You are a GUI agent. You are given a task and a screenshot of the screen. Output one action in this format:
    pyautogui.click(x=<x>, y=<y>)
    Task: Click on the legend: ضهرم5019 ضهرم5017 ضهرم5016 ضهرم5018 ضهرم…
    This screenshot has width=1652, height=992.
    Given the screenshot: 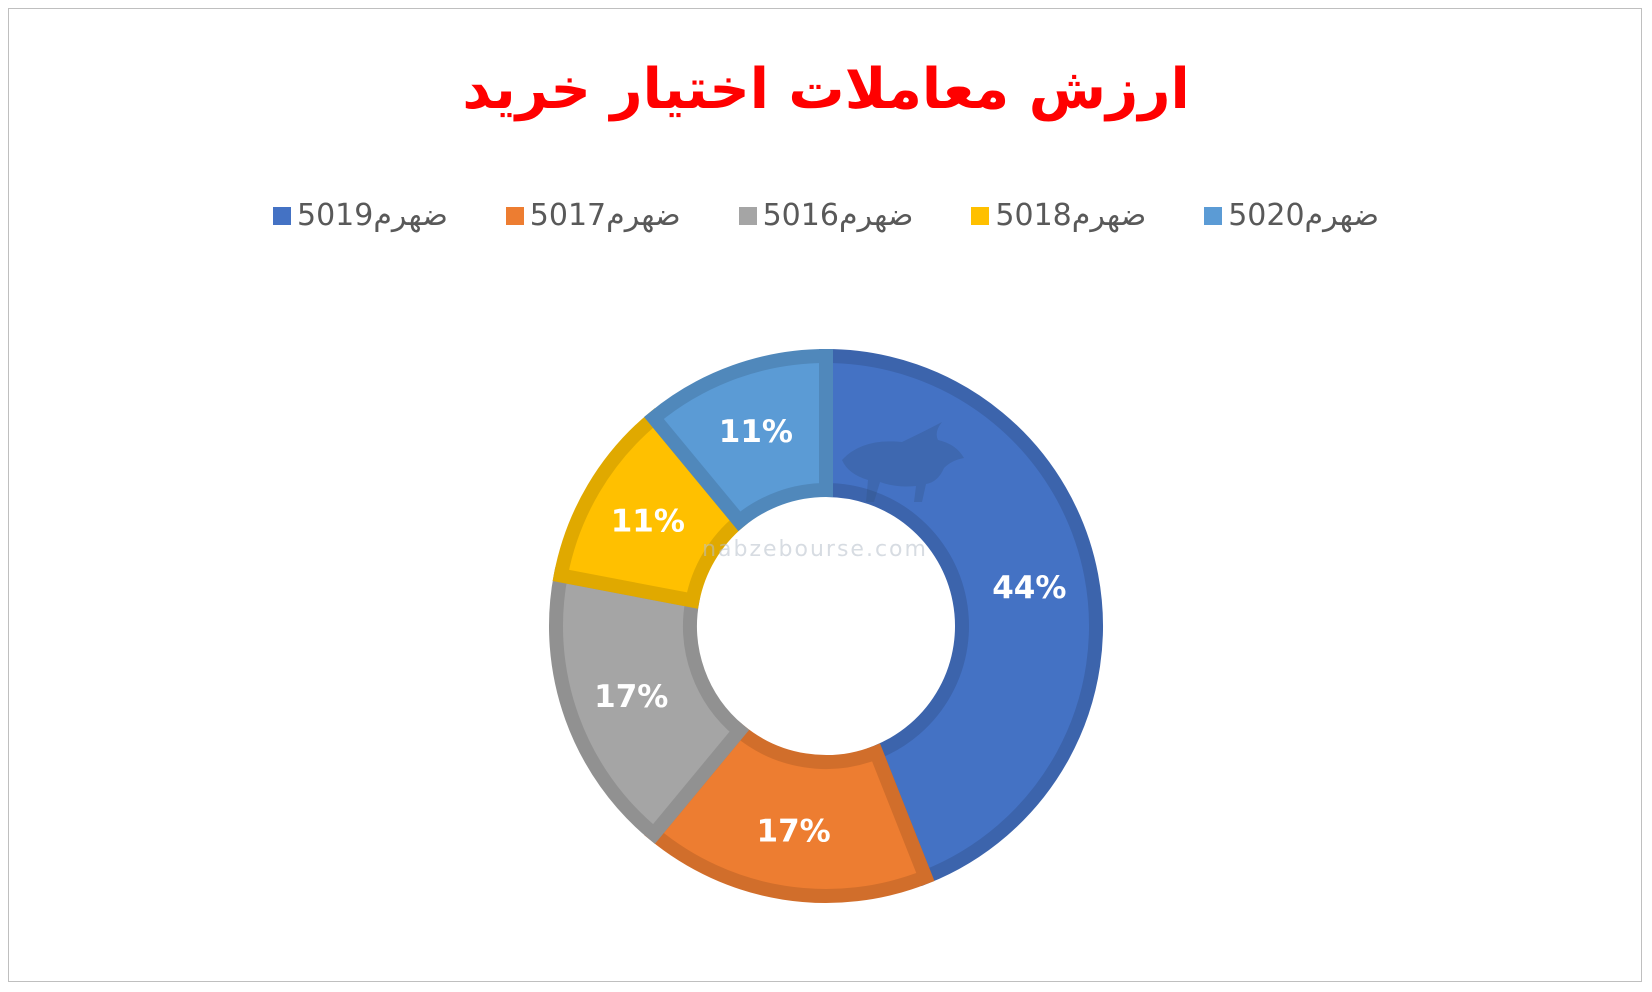 What is the action you would take?
    pyautogui.click(x=826, y=215)
    